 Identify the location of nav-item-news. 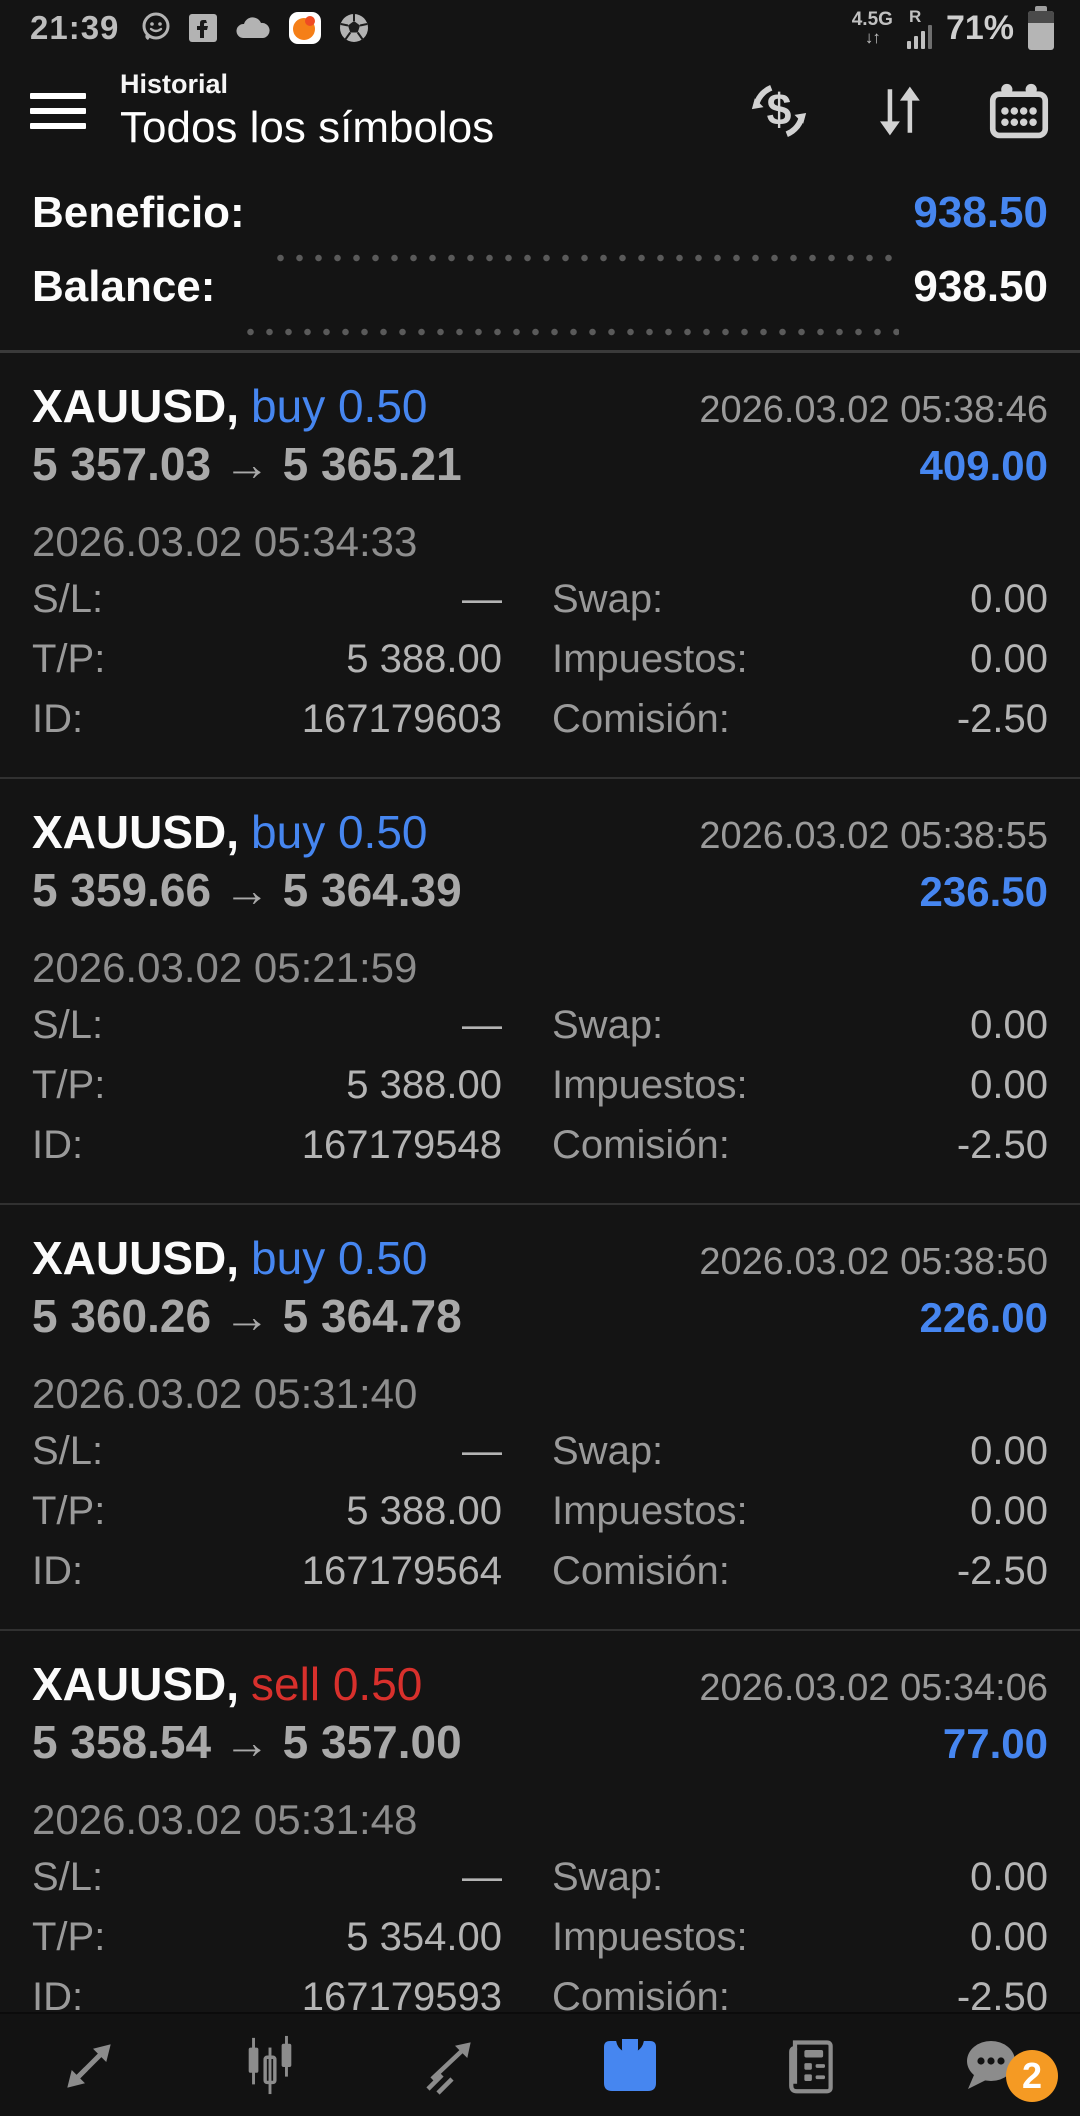
(810, 2065).